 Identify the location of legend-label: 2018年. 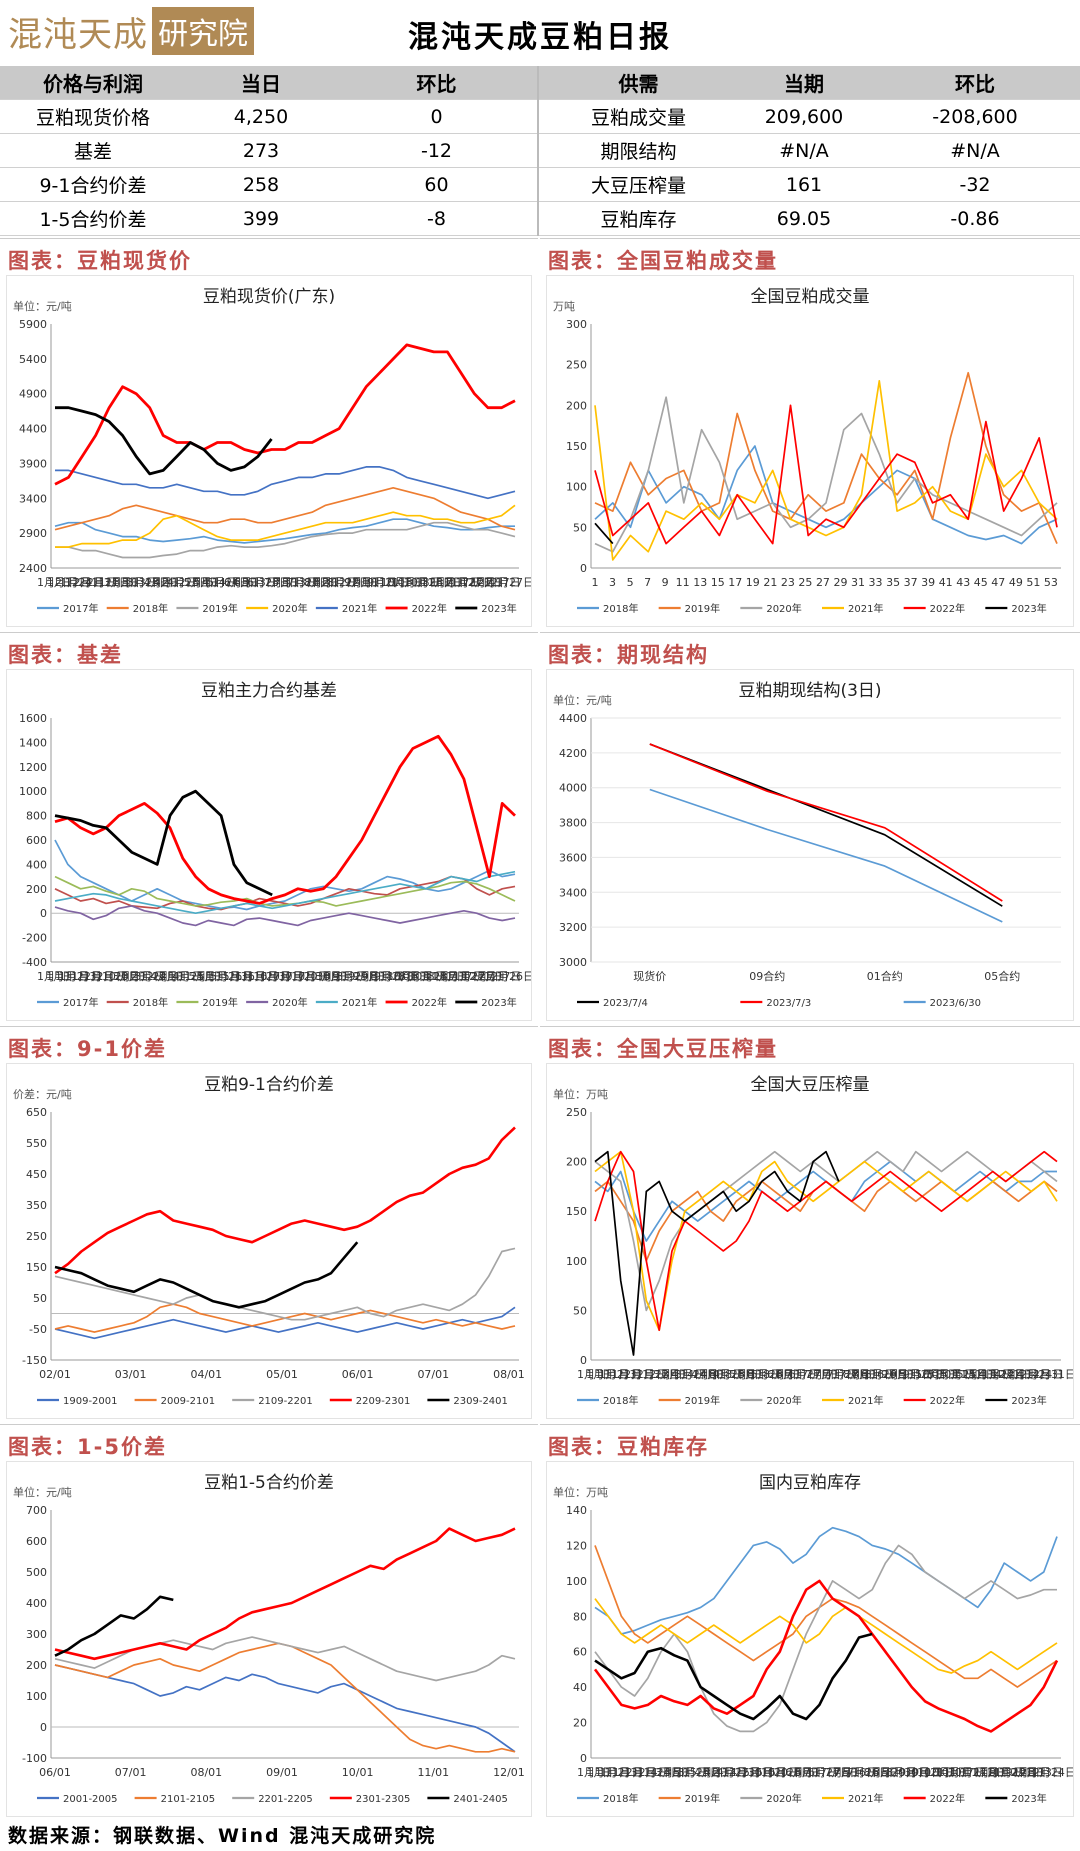
(150, 608).